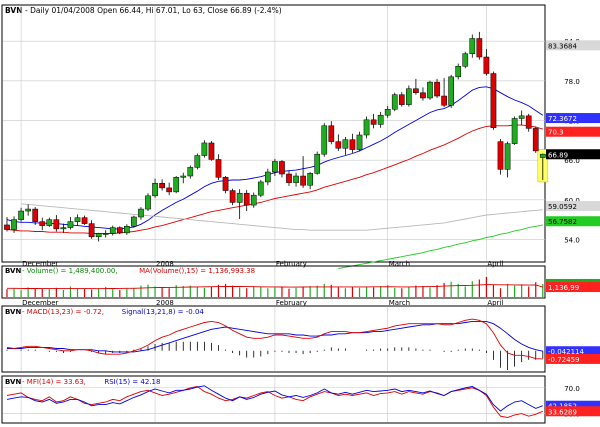 The image size is (600, 427). Describe the element at coordinates (13, 271) in the screenshot. I see `volume-legend-0: BVN` at that location.